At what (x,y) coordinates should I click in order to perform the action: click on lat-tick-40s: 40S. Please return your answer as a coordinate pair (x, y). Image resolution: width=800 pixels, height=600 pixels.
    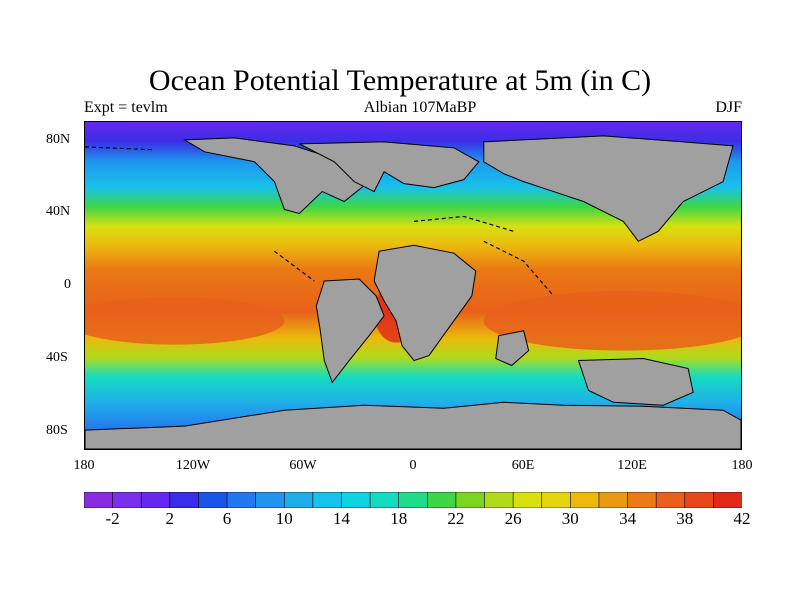
    Looking at the image, I should click on (57, 357).